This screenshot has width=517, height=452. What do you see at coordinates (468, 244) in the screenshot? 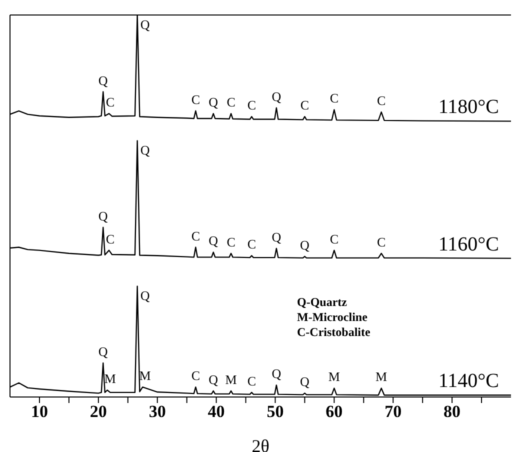
I see `series-label: 1160°C` at bounding box center [468, 244].